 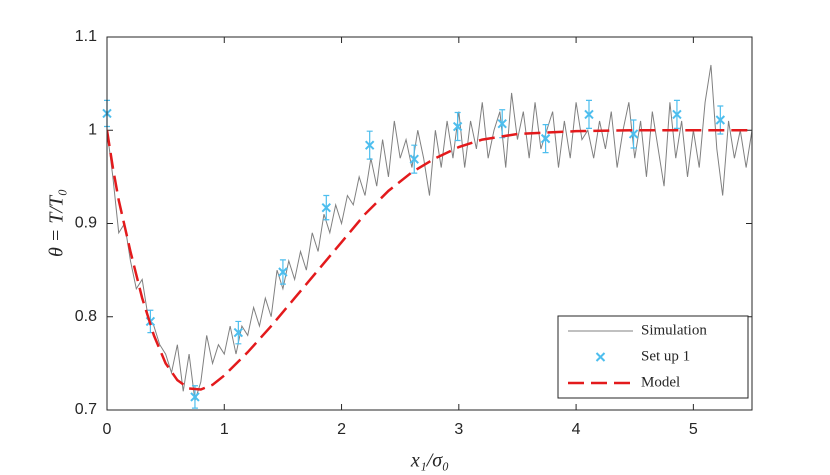 I want to click on y-tick-label: 0.8, so click(x=86, y=316).